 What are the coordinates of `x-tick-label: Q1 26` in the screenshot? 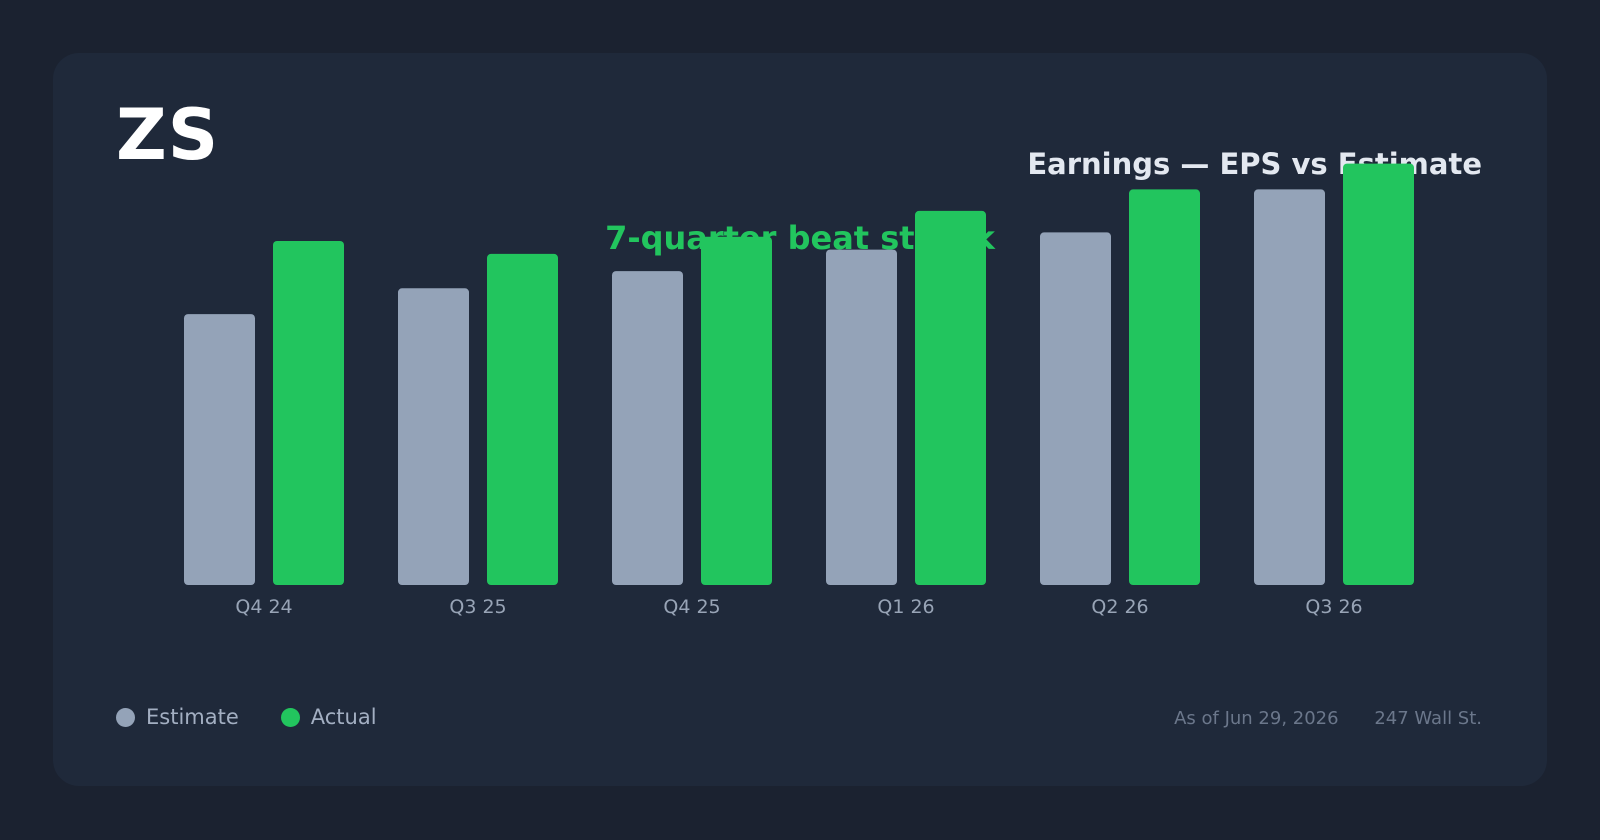 It's located at (905, 607).